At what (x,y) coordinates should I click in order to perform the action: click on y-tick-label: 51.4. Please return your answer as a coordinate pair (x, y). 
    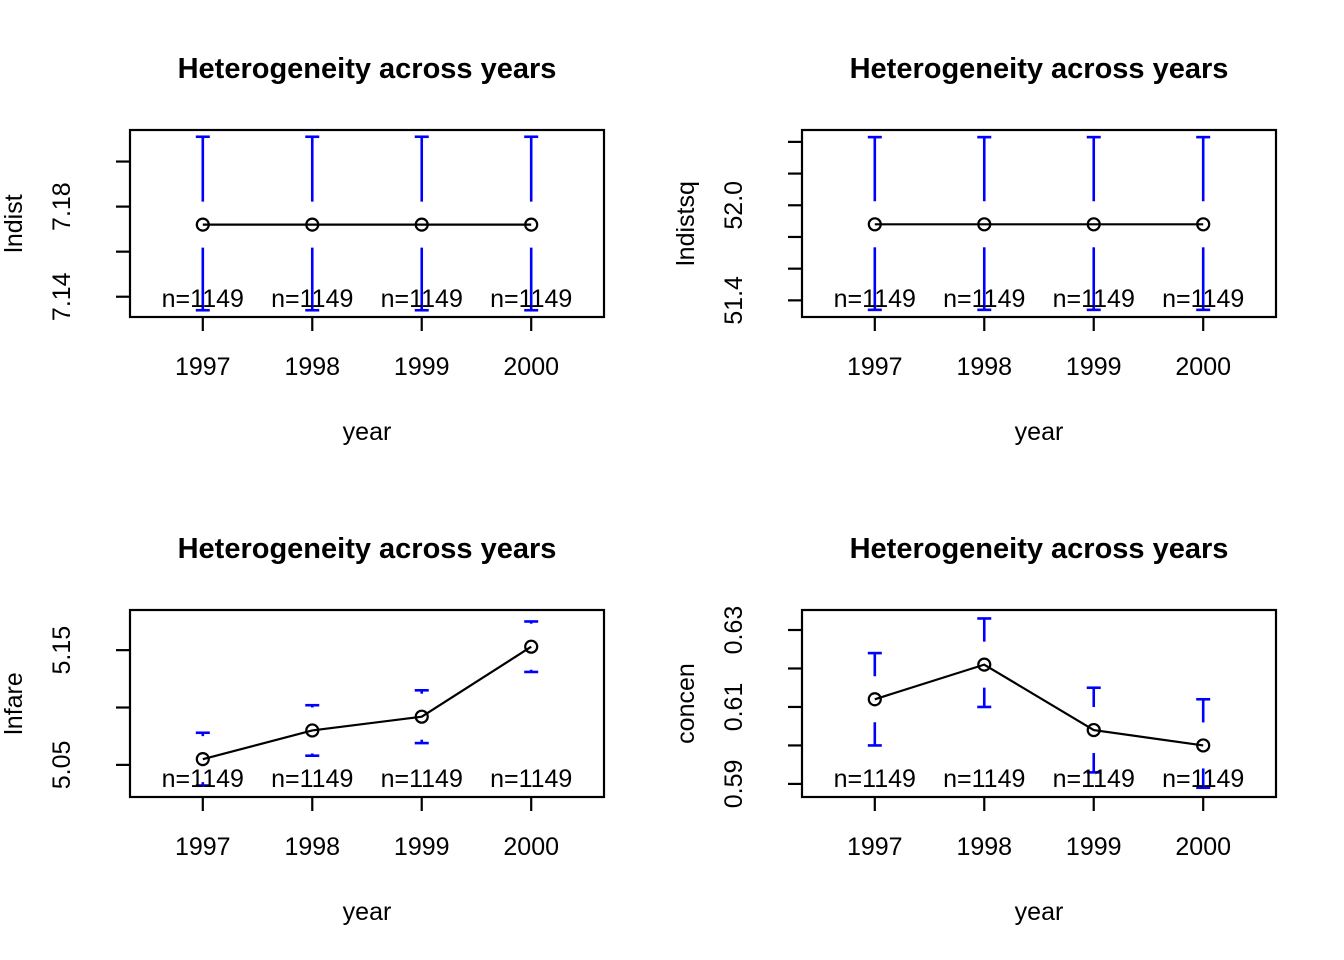
    Looking at the image, I should click on (734, 300).